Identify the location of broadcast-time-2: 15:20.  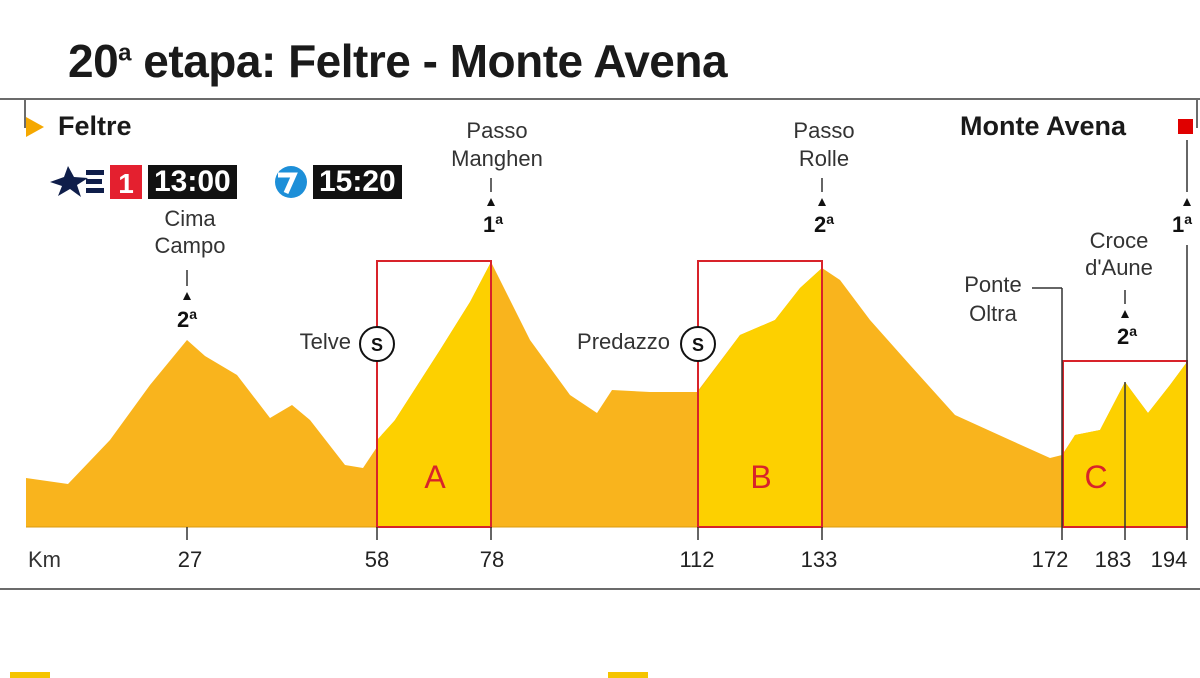
(357, 182).